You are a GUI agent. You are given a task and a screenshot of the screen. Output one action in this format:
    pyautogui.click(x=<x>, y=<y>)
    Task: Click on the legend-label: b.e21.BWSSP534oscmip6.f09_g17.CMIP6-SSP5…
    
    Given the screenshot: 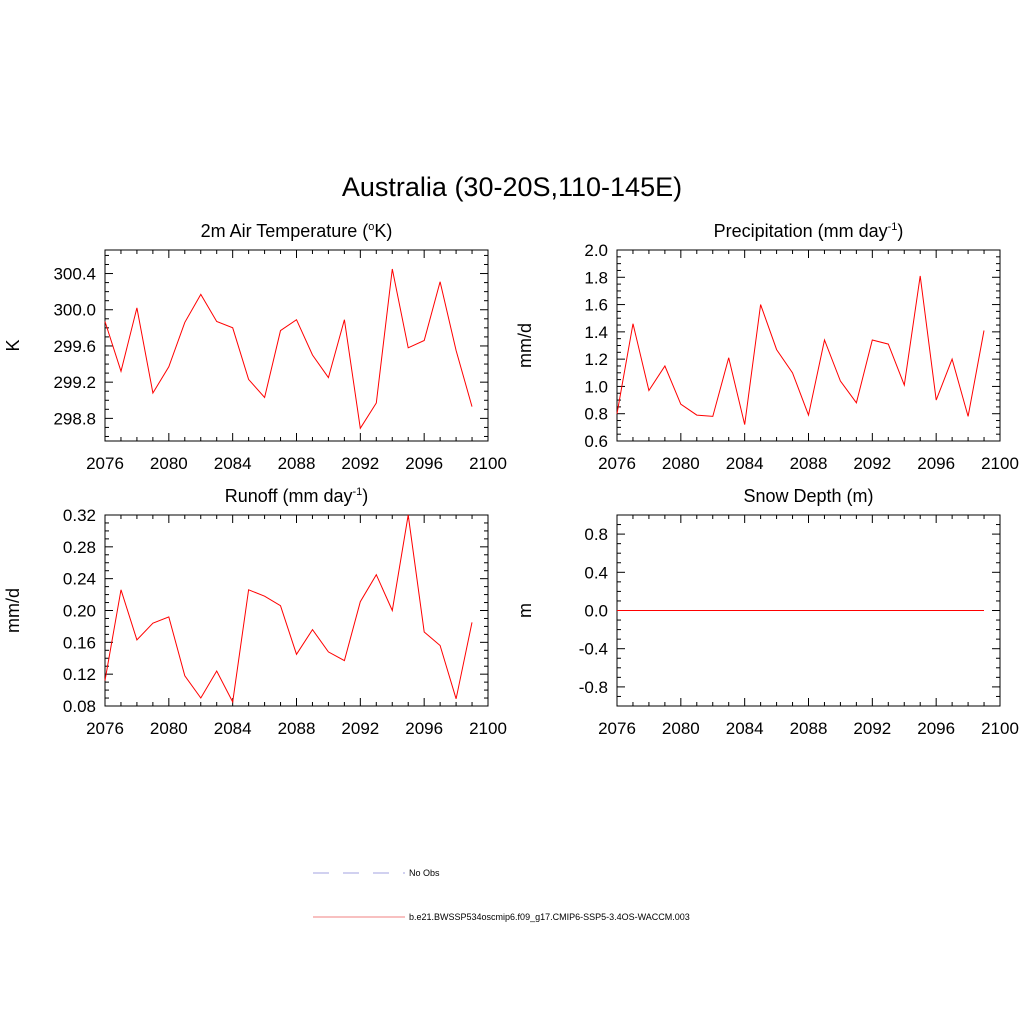 What is the action you would take?
    pyautogui.click(x=549, y=917)
    